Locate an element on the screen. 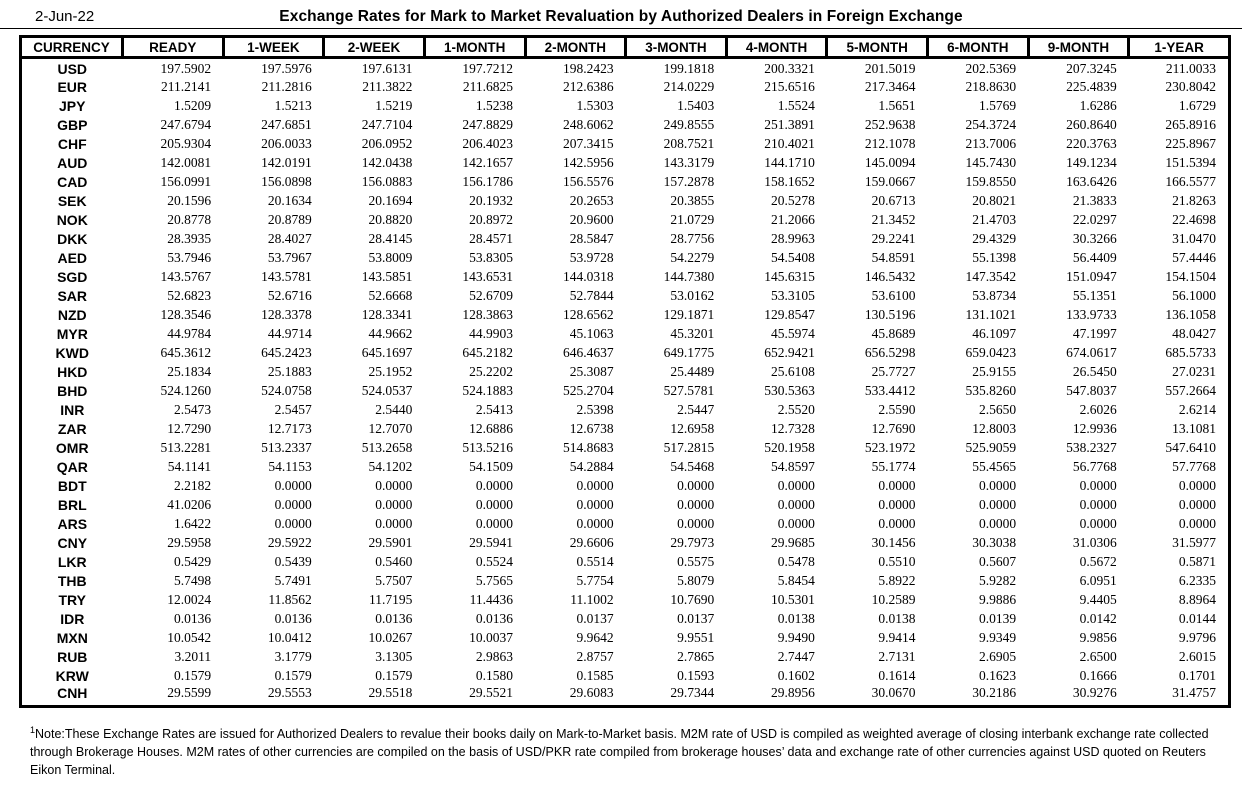  rate-value: 1.6422 is located at coordinates (193, 523).